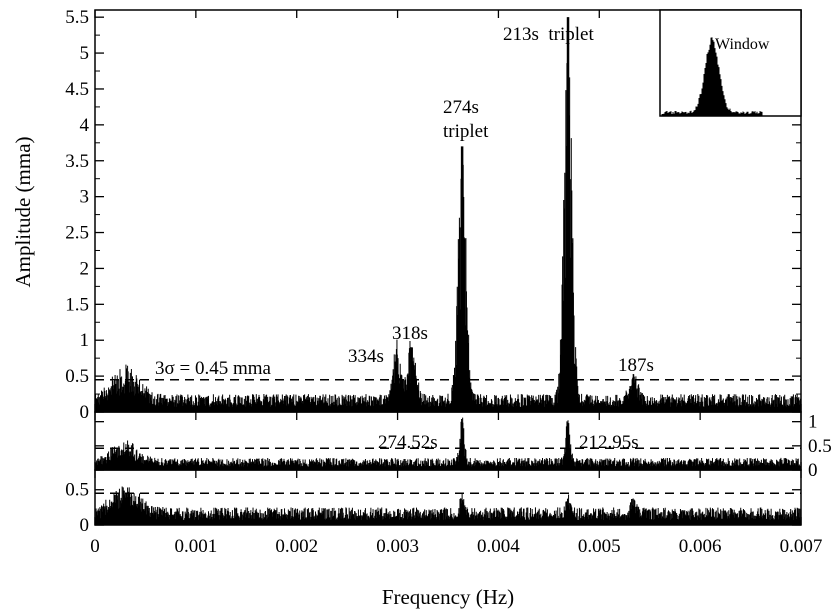  I want to click on x-tick-label: 0.007, so click(801, 546).